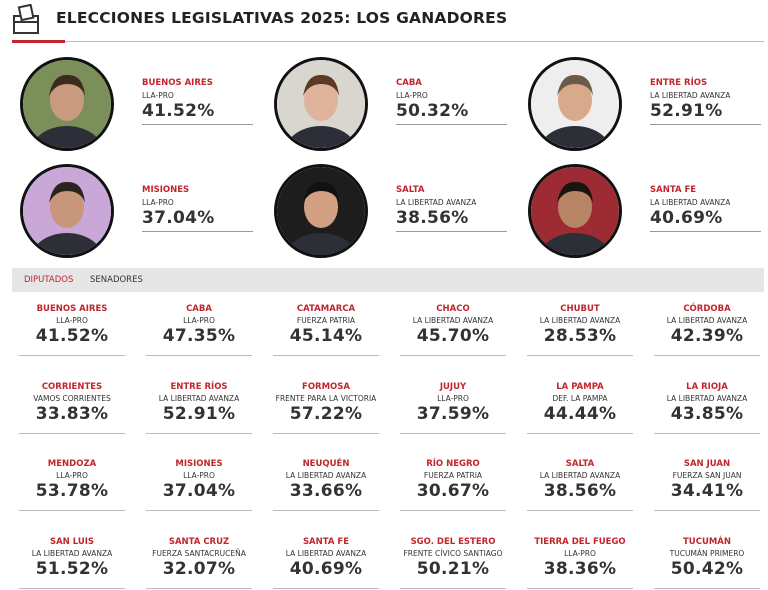 The height and width of the screenshot is (590, 768). Describe the element at coordinates (453, 475) in the screenshot. I see `party: FUERZA PATRIA` at that location.